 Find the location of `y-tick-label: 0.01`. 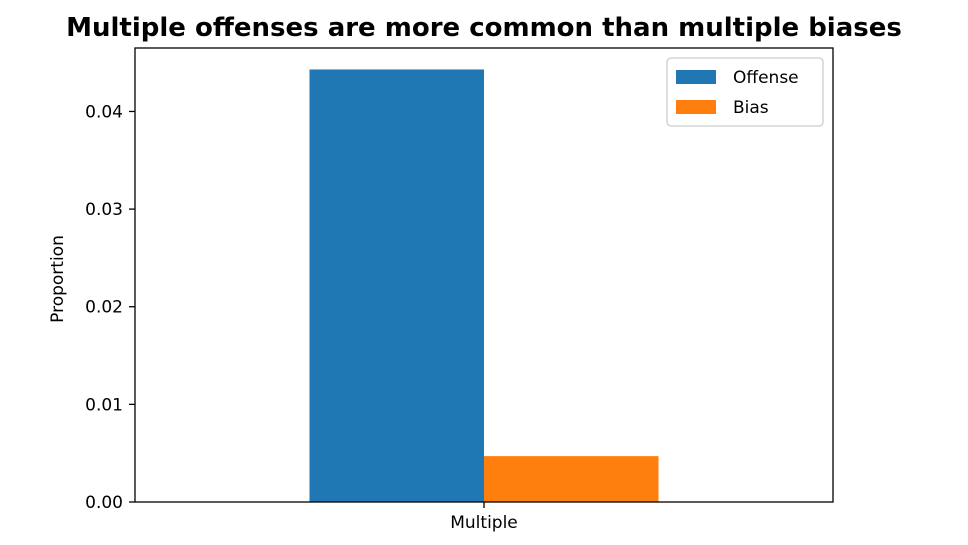

y-tick-label: 0.01 is located at coordinates (104, 405).